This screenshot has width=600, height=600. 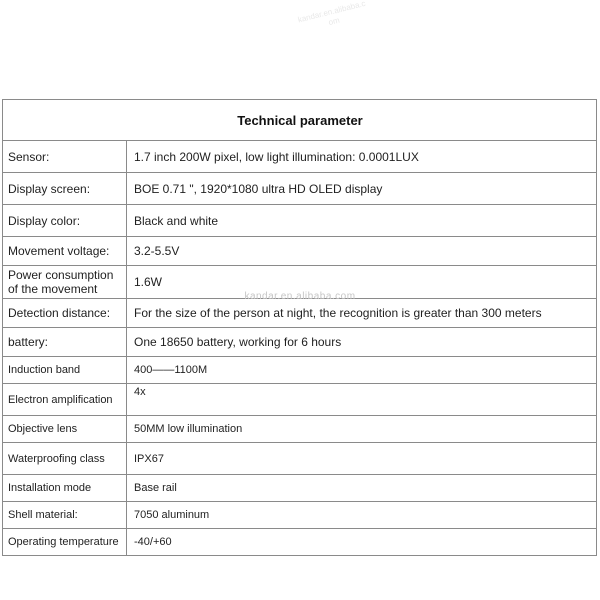 What do you see at coordinates (361, 542) in the screenshot?
I see `row-value: -40/+60` at bounding box center [361, 542].